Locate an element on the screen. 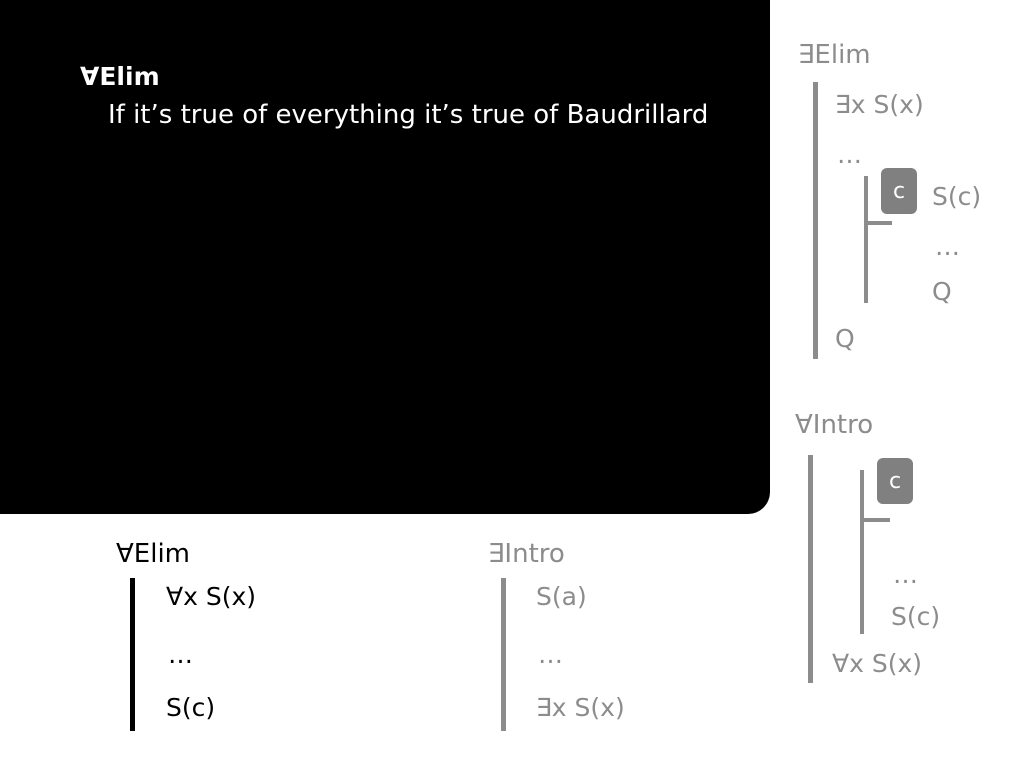 The image size is (1024, 768). forall-intro-boxed-constant: c is located at coordinates (895, 481).